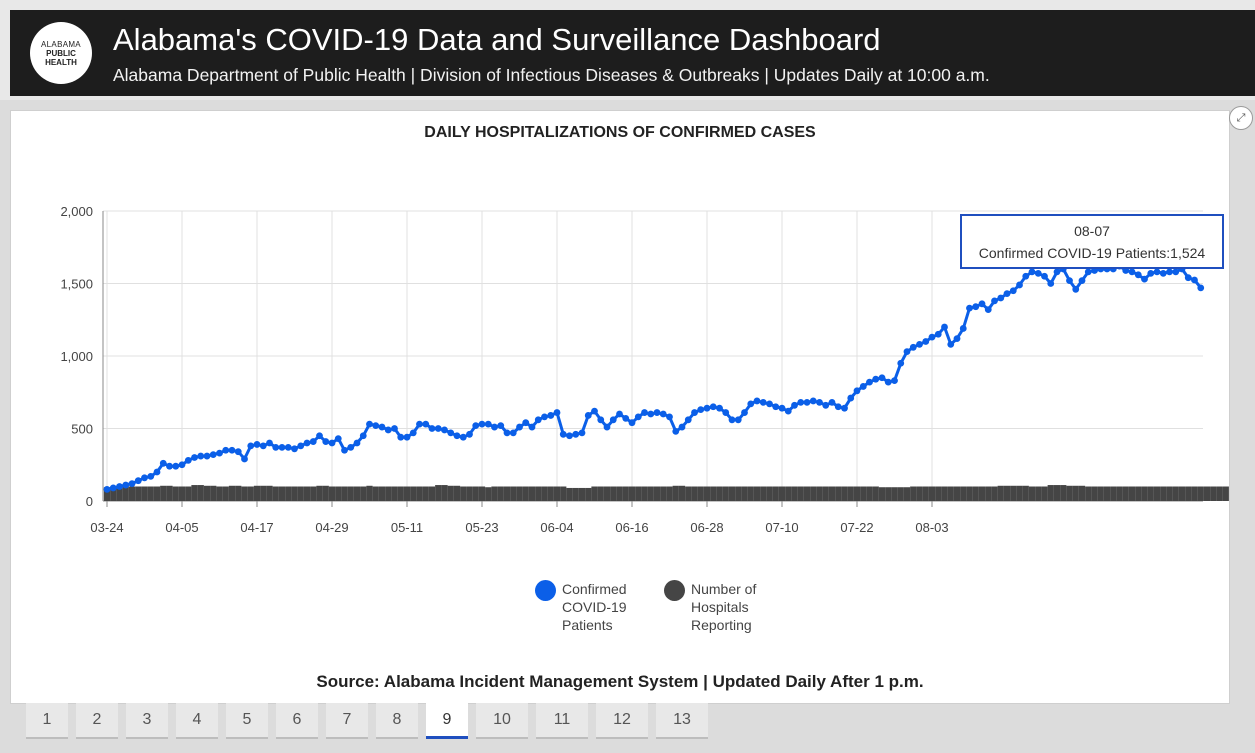 This screenshot has height=753, width=1255. What do you see at coordinates (682, 721) in the screenshot?
I see `tab-13: 13` at bounding box center [682, 721].